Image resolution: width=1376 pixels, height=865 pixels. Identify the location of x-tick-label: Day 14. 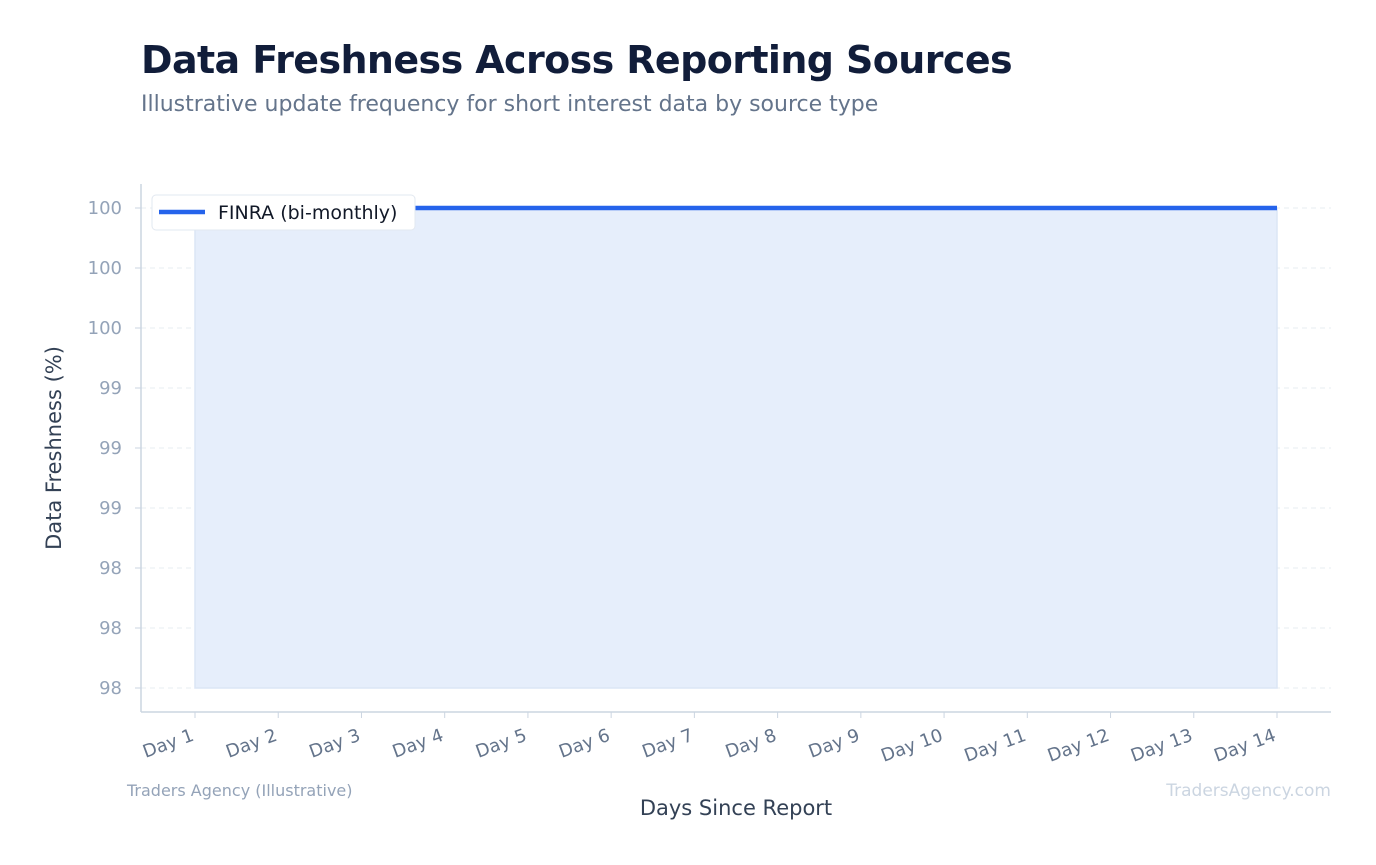
(1244, 746).